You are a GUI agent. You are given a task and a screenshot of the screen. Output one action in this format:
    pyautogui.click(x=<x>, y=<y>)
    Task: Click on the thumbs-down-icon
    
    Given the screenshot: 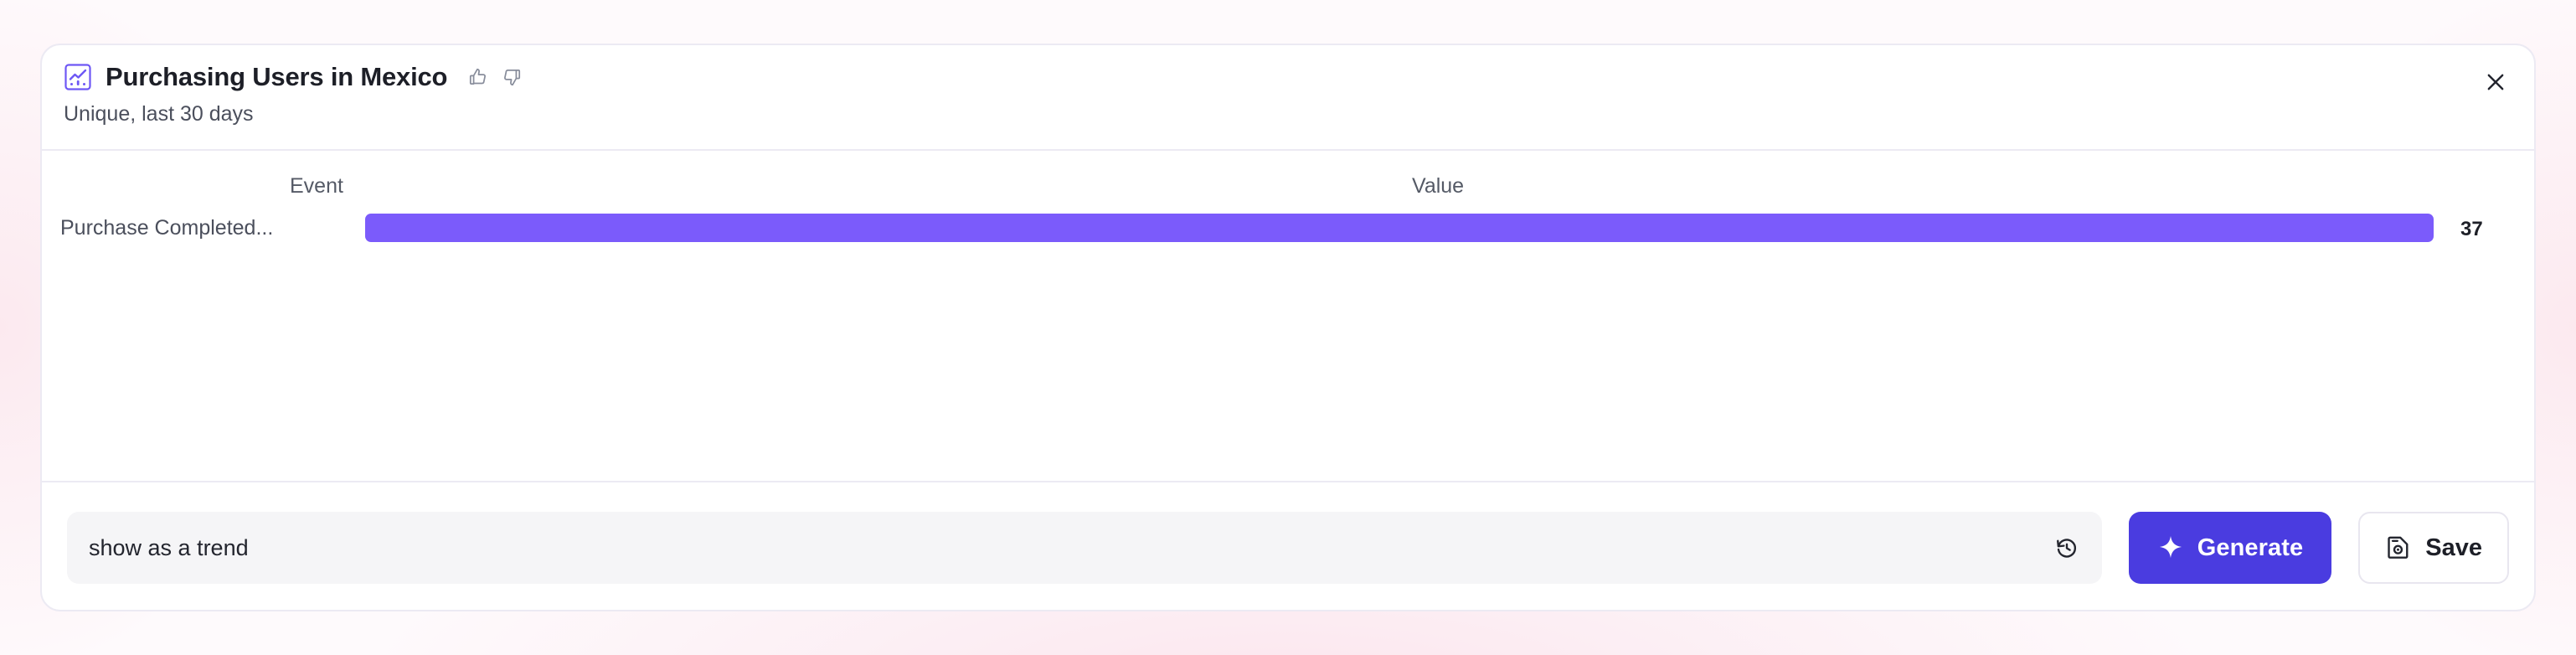 What is the action you would take?
    pyautogui.click(x=512, y=77)
    